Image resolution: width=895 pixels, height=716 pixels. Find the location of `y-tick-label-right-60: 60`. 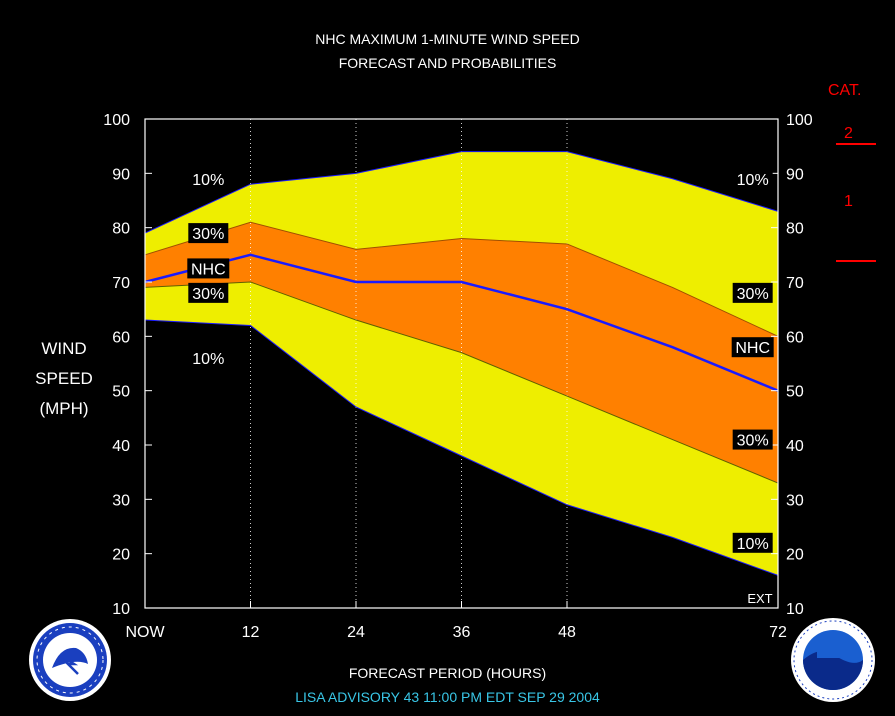

y-tick-label-right-60: 60 is located at coordinates (795, 337).